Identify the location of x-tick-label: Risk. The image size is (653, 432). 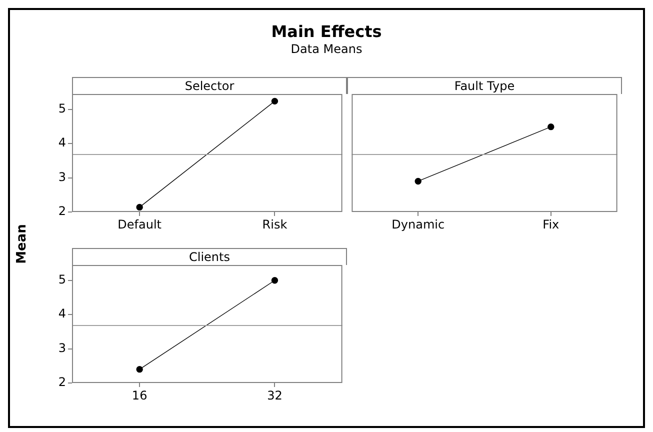
(275, 224).